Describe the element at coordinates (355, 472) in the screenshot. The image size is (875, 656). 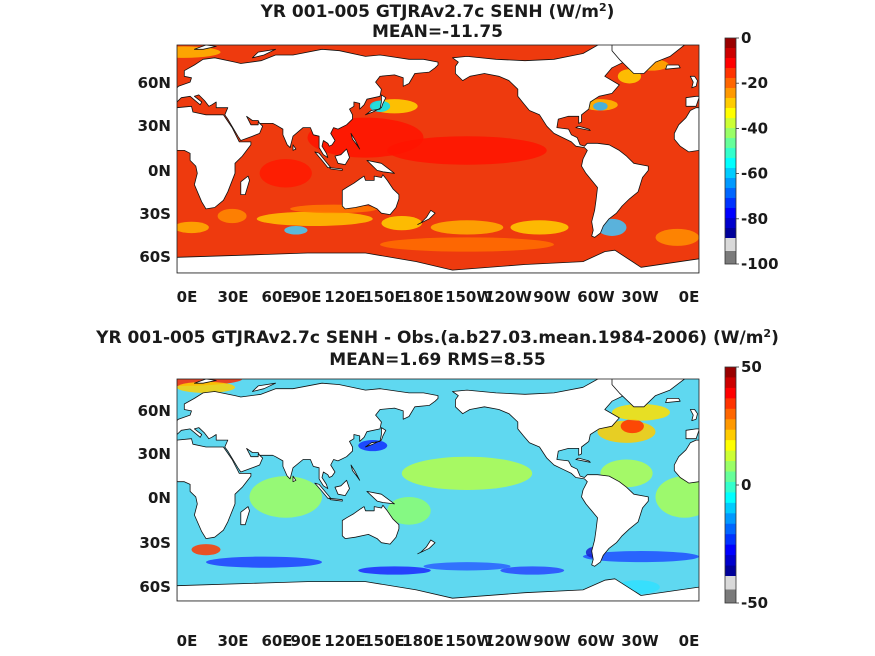
I see `landmass-philippines` at that location.